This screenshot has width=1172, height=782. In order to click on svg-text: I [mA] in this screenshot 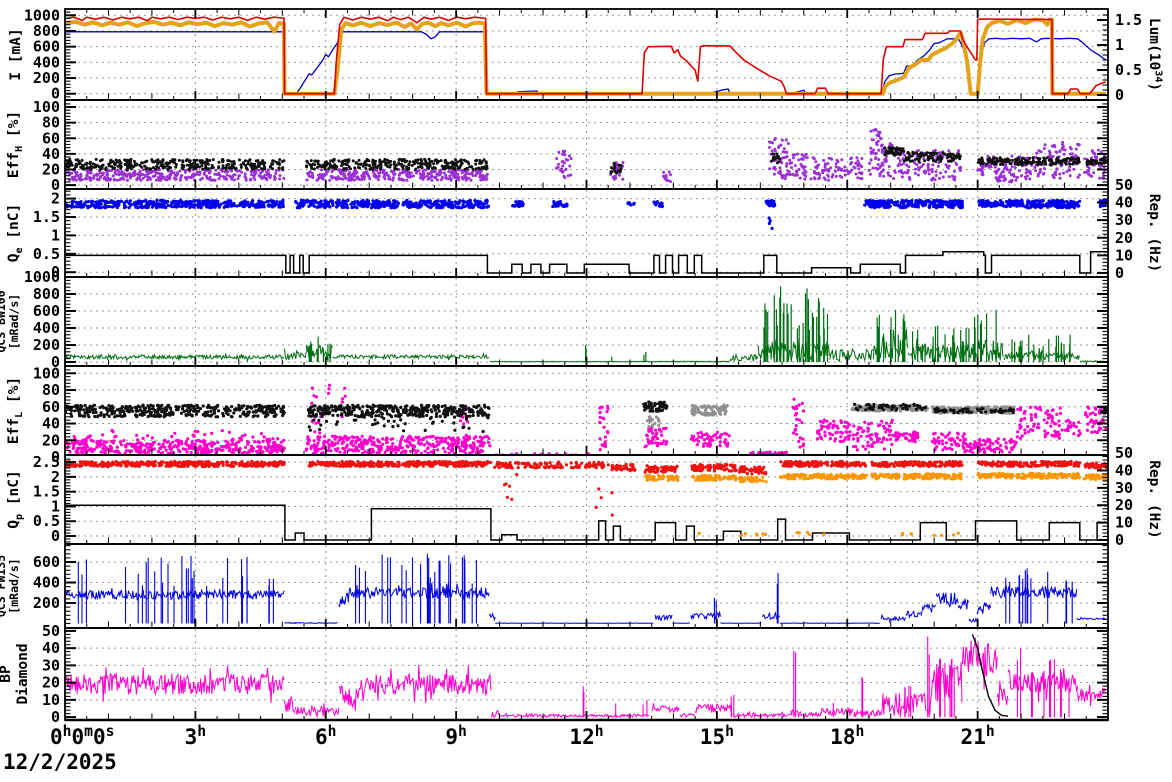, I will do `click(16, 54)`.